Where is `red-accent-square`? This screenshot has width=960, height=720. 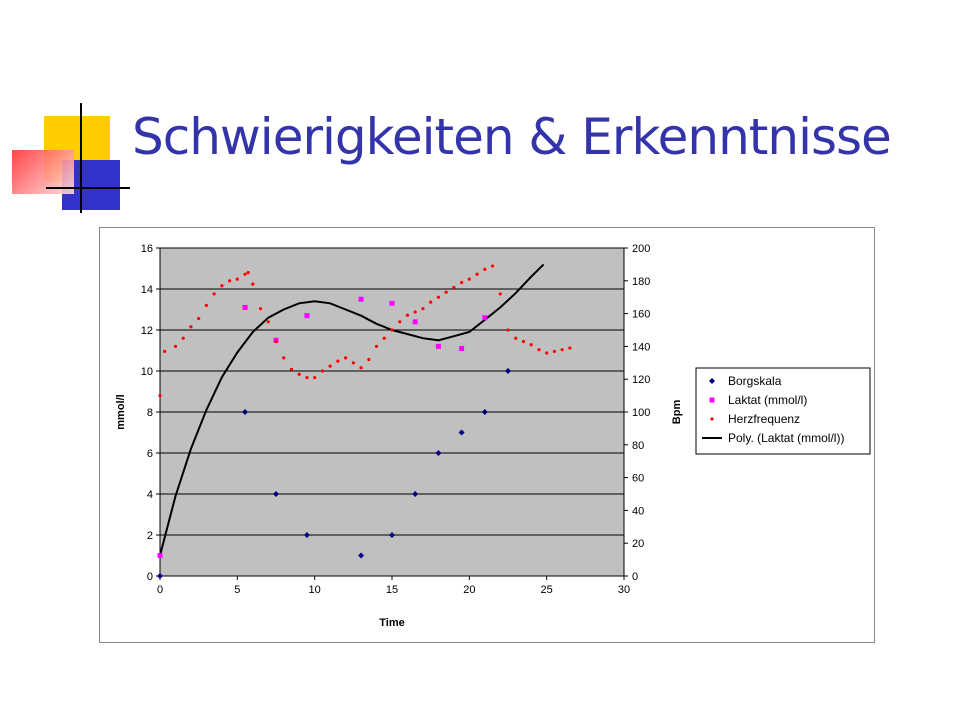 red-accent-square is located at coordinates (43, 172).